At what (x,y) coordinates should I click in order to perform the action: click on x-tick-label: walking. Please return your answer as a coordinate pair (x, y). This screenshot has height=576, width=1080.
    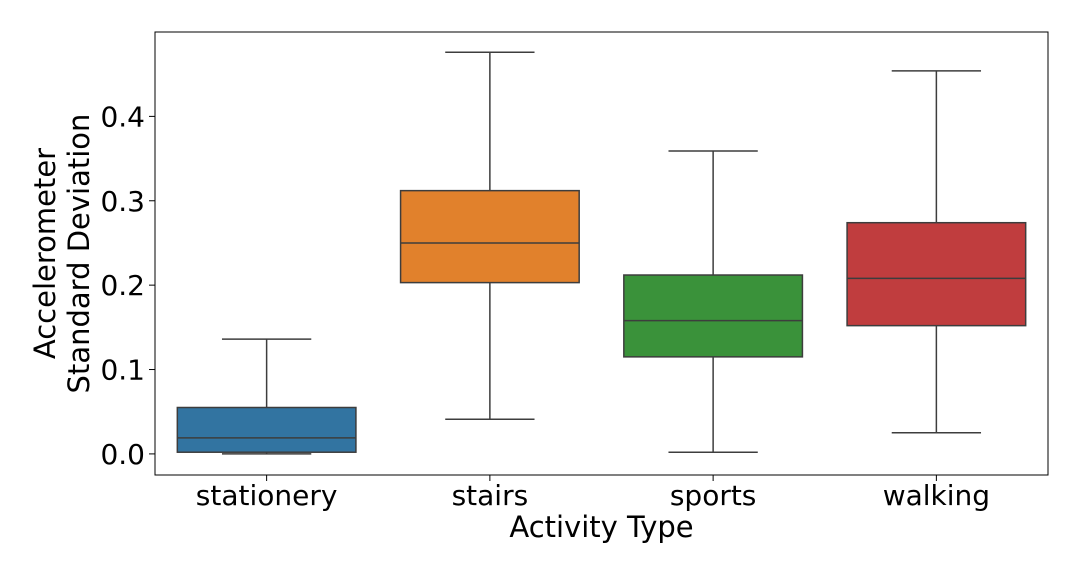
    Looking at the image, I should click on (936, 495).